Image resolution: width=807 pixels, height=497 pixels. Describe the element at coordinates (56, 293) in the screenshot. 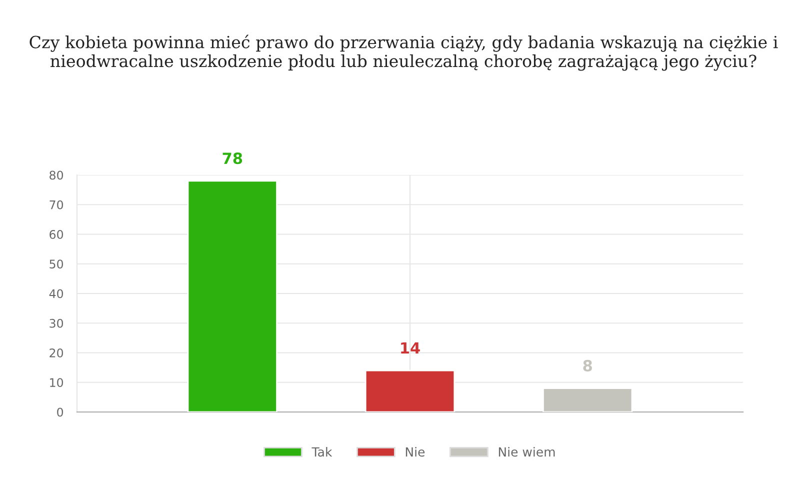

I see `y-tick-label: 40` at that location.